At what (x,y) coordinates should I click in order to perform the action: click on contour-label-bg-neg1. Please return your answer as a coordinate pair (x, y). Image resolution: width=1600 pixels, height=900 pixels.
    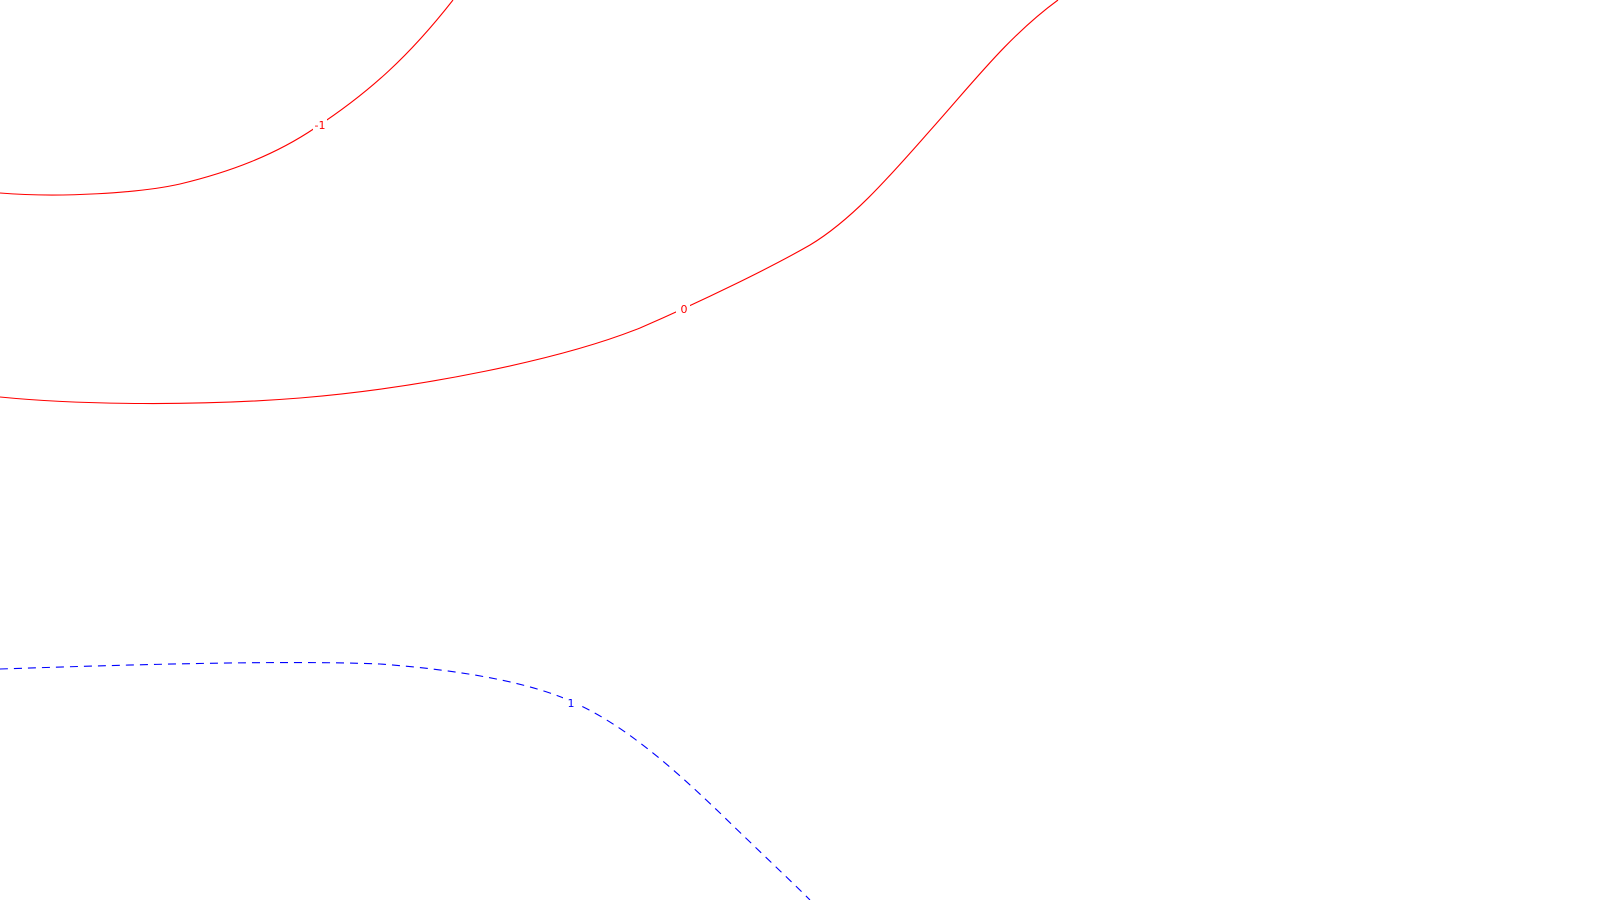
    Looking at the image, I should click on (320, 125).